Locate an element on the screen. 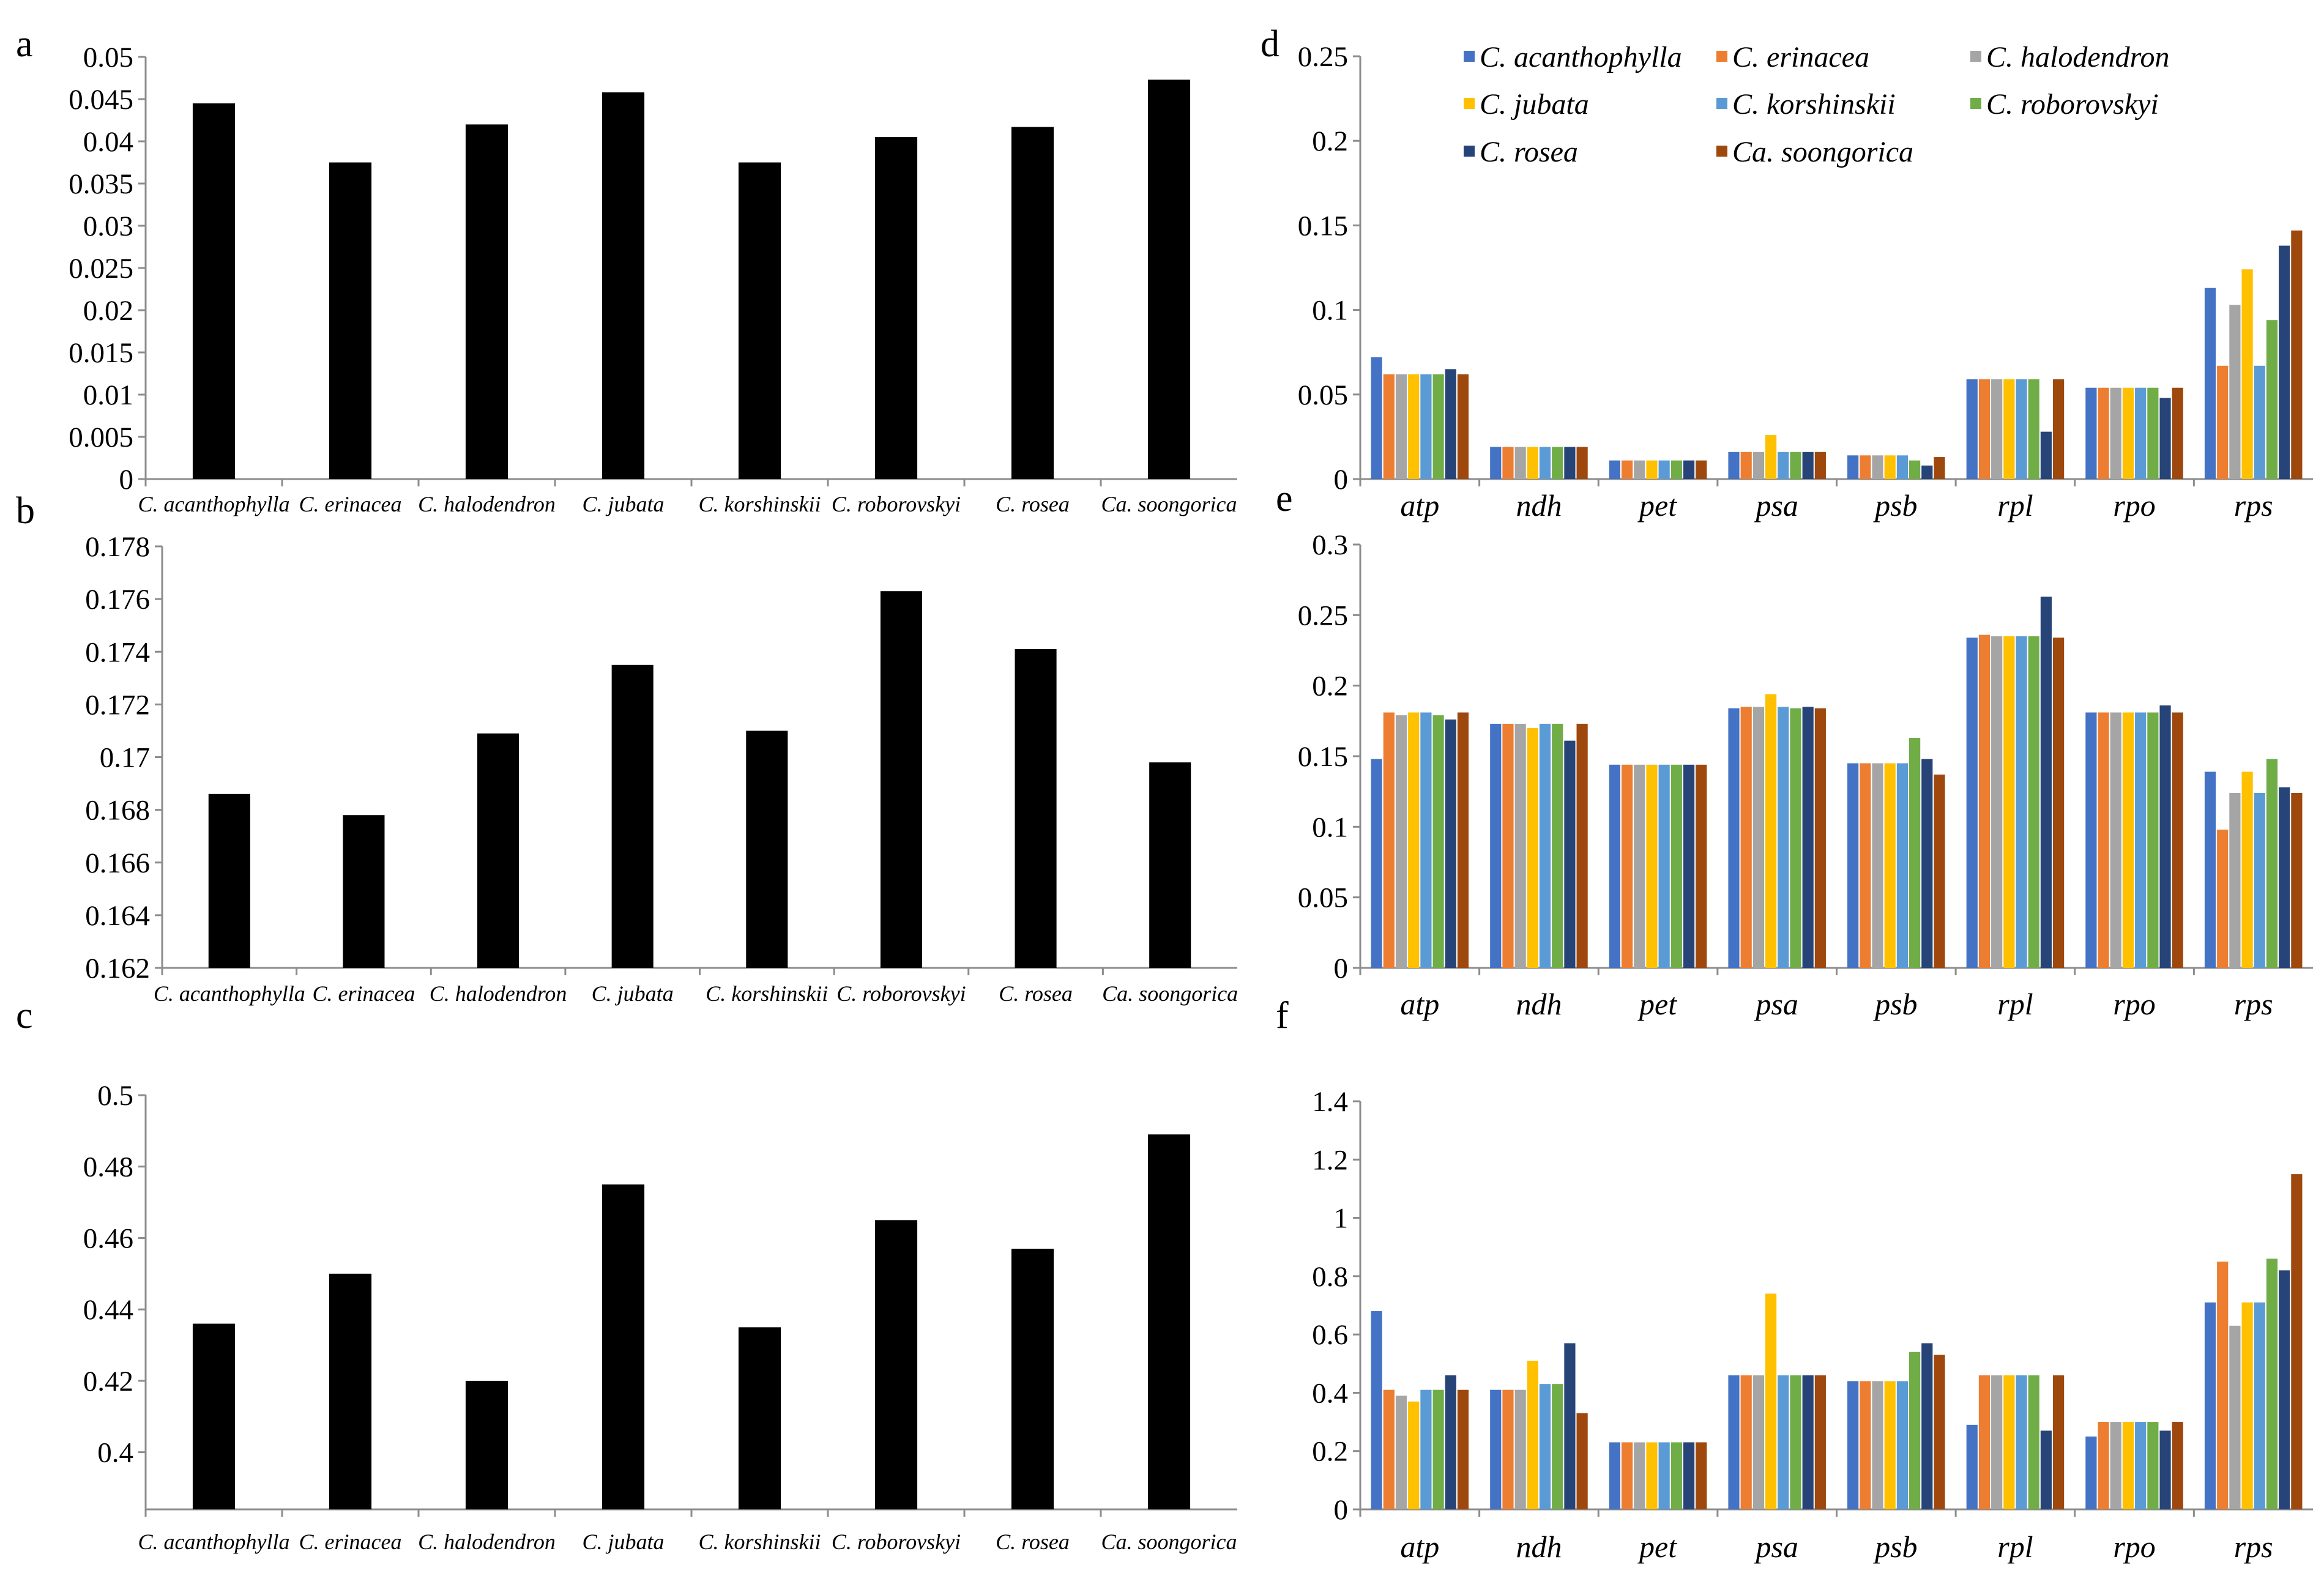 This screenshot has width=2324, height=1573. y-tick-label: 0.04 is located at coordinates (108, 142).